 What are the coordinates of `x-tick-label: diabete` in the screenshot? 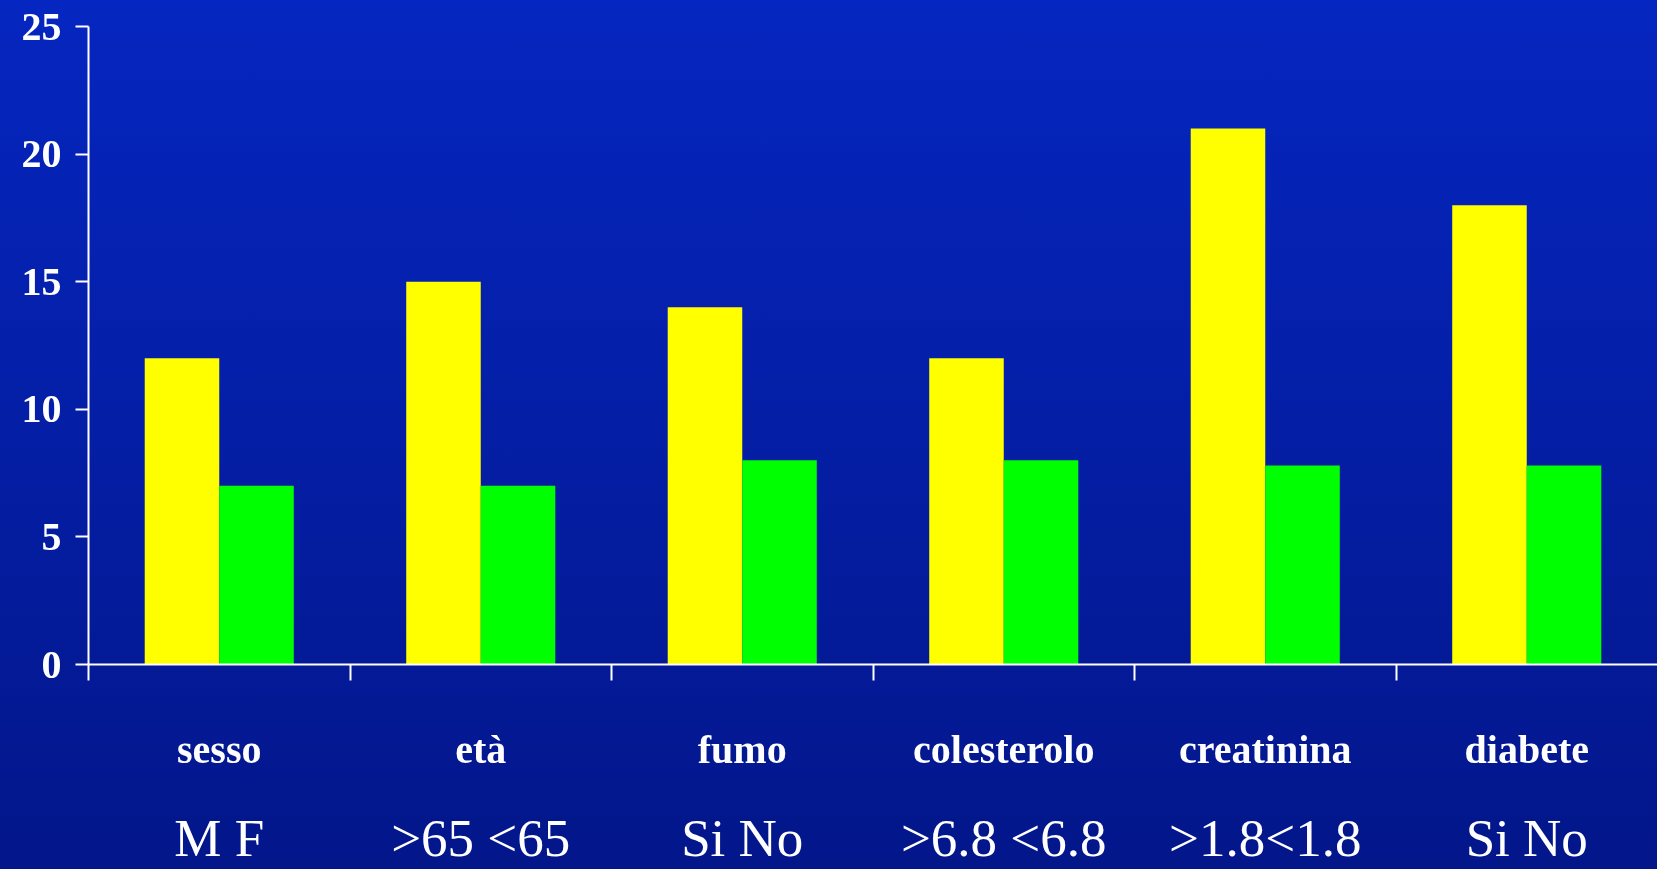 It's located at (1526, 749).